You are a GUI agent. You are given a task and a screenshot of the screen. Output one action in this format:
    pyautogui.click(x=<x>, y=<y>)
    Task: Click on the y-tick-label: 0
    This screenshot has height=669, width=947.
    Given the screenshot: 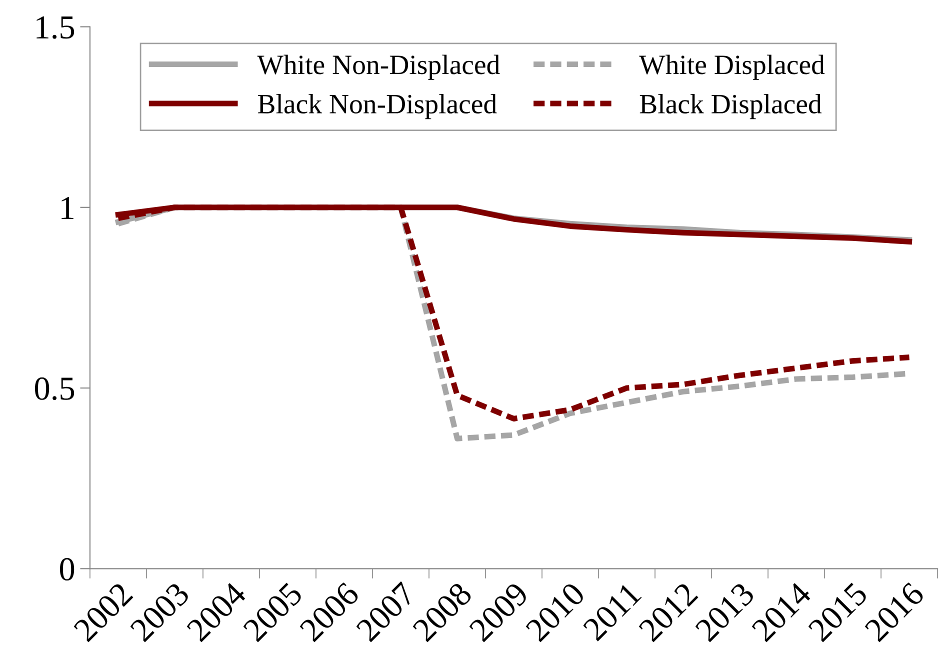 What is the action you would take?
    pyautogui.click(x=67, y=569)
    